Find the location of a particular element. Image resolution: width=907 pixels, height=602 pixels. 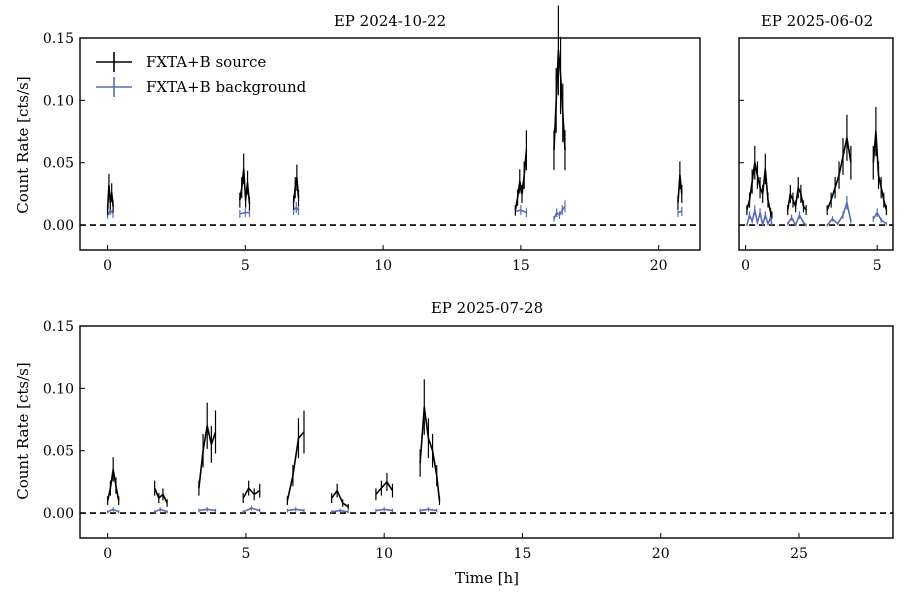

x-tick-label: 25 is located at coordinates (799, 554).